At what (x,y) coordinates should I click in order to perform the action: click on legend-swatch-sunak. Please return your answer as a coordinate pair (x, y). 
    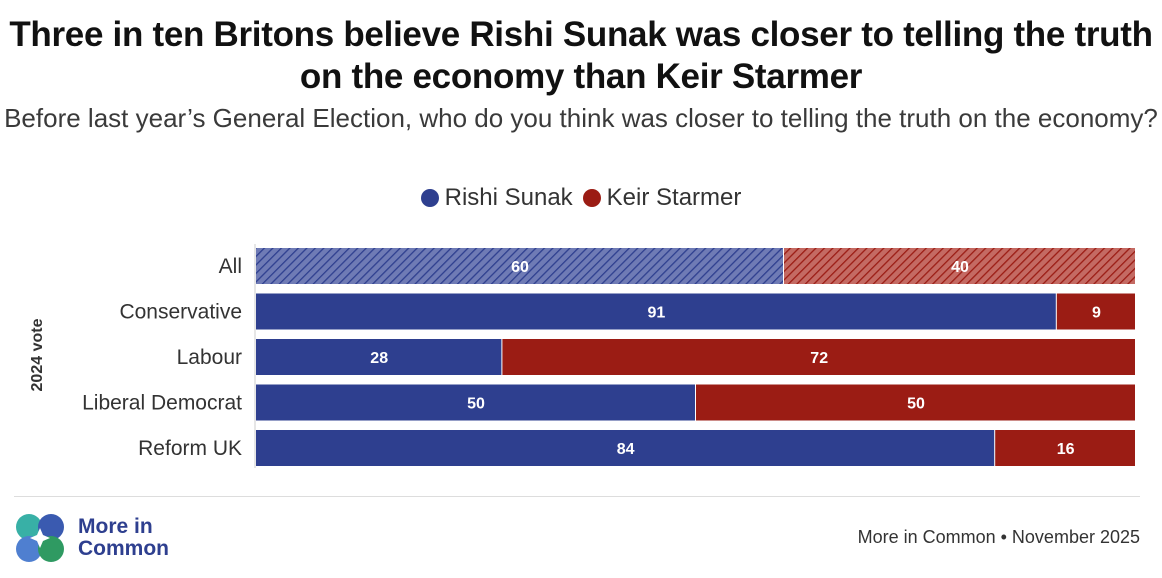
    Looking at the image, I should click on (429, 198).